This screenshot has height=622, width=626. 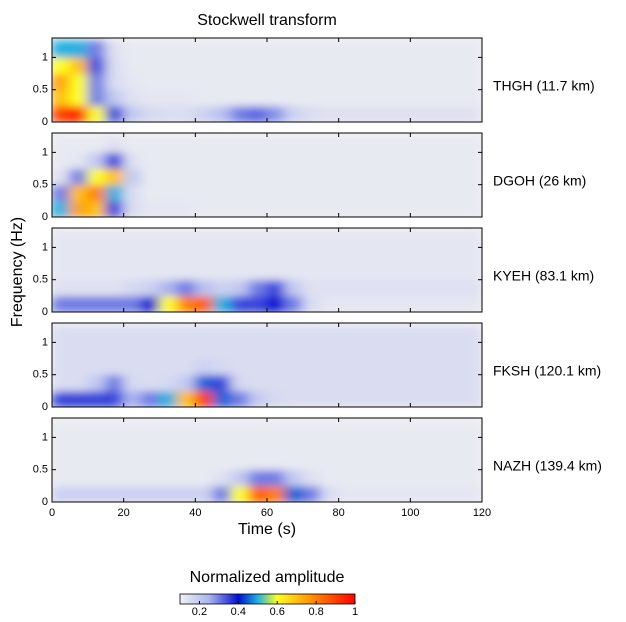 What do you see at coordinates (277, 611) in the screenshot?
I see `colorbar-tick-label: 0.6` at bounding box center [277, 611].